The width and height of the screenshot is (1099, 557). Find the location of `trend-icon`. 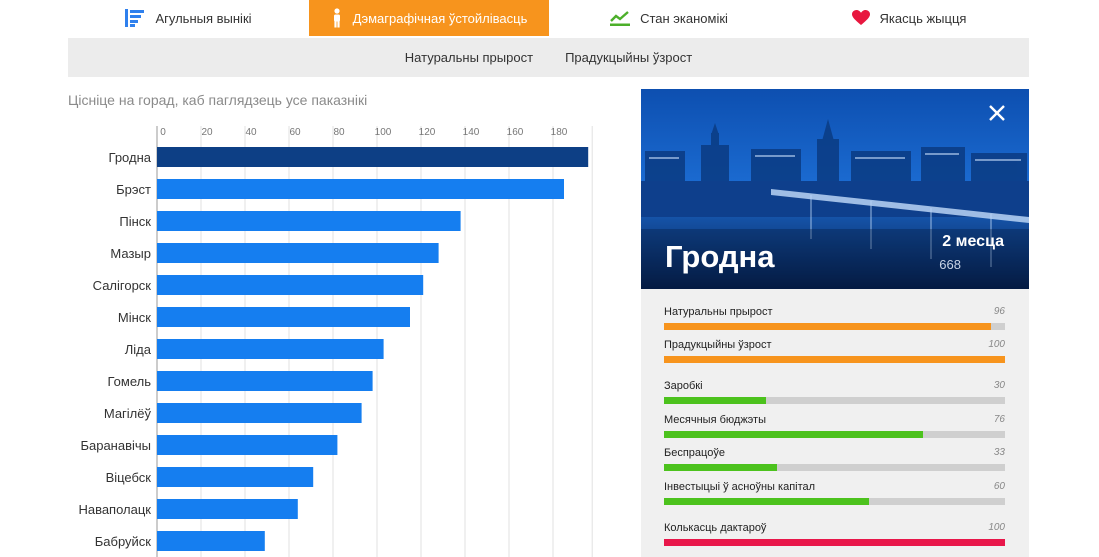

trend-icon is located at coordinates (620, 18).